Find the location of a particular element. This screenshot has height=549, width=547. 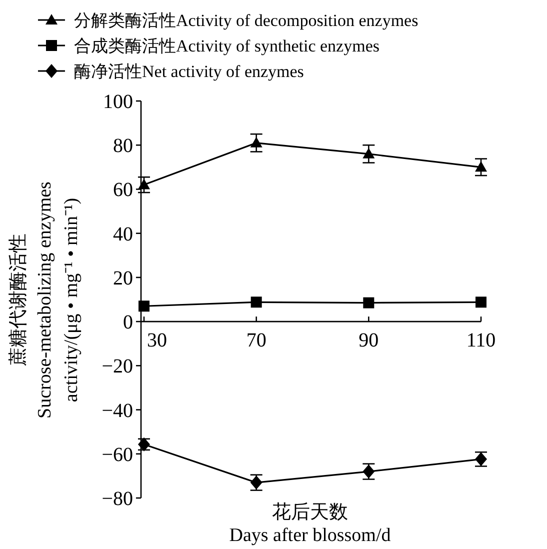

y-tick-label: 80 is located at coordinates (123, 146).